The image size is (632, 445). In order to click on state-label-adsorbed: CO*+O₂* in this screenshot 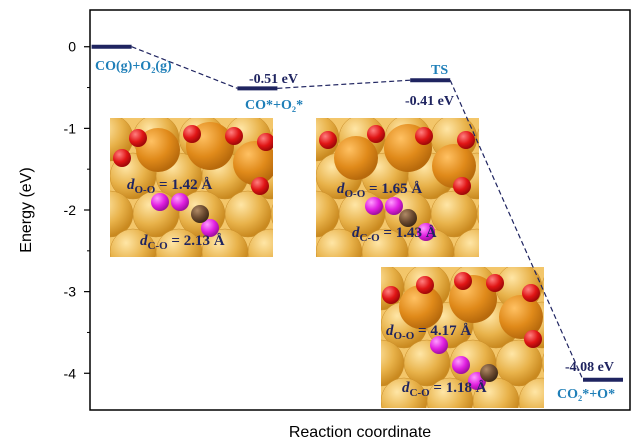, I will do `click(274, 105)`.